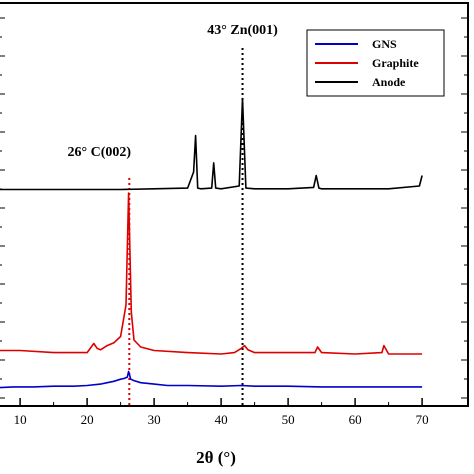 Image resolution: width=474 pixels, height=474 pixels. I want to click on x-axis-title: 2θ (°), so click(216, 457).